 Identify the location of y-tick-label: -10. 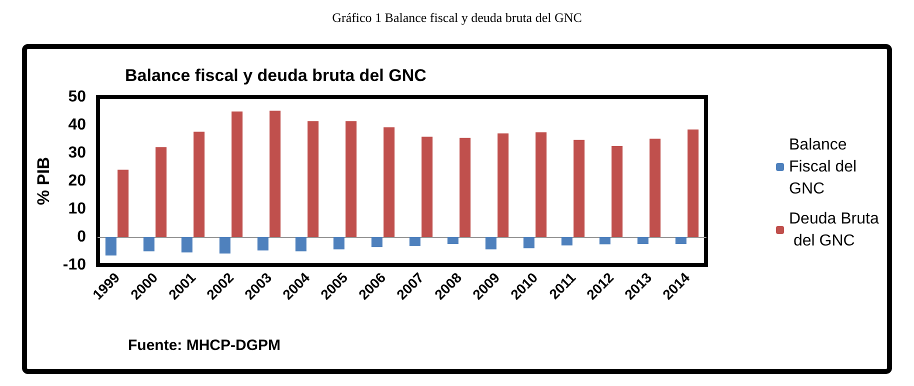
(74, 265).